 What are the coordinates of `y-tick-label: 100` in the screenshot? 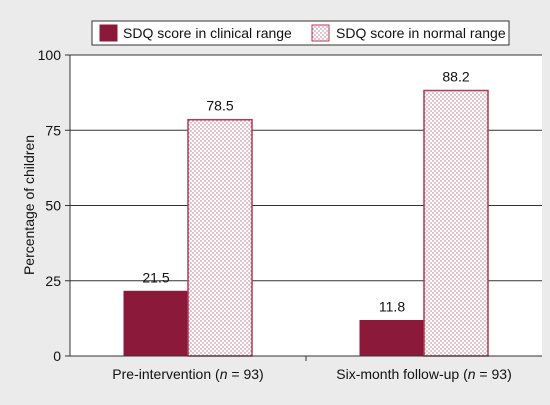 It's located at (50, 55).